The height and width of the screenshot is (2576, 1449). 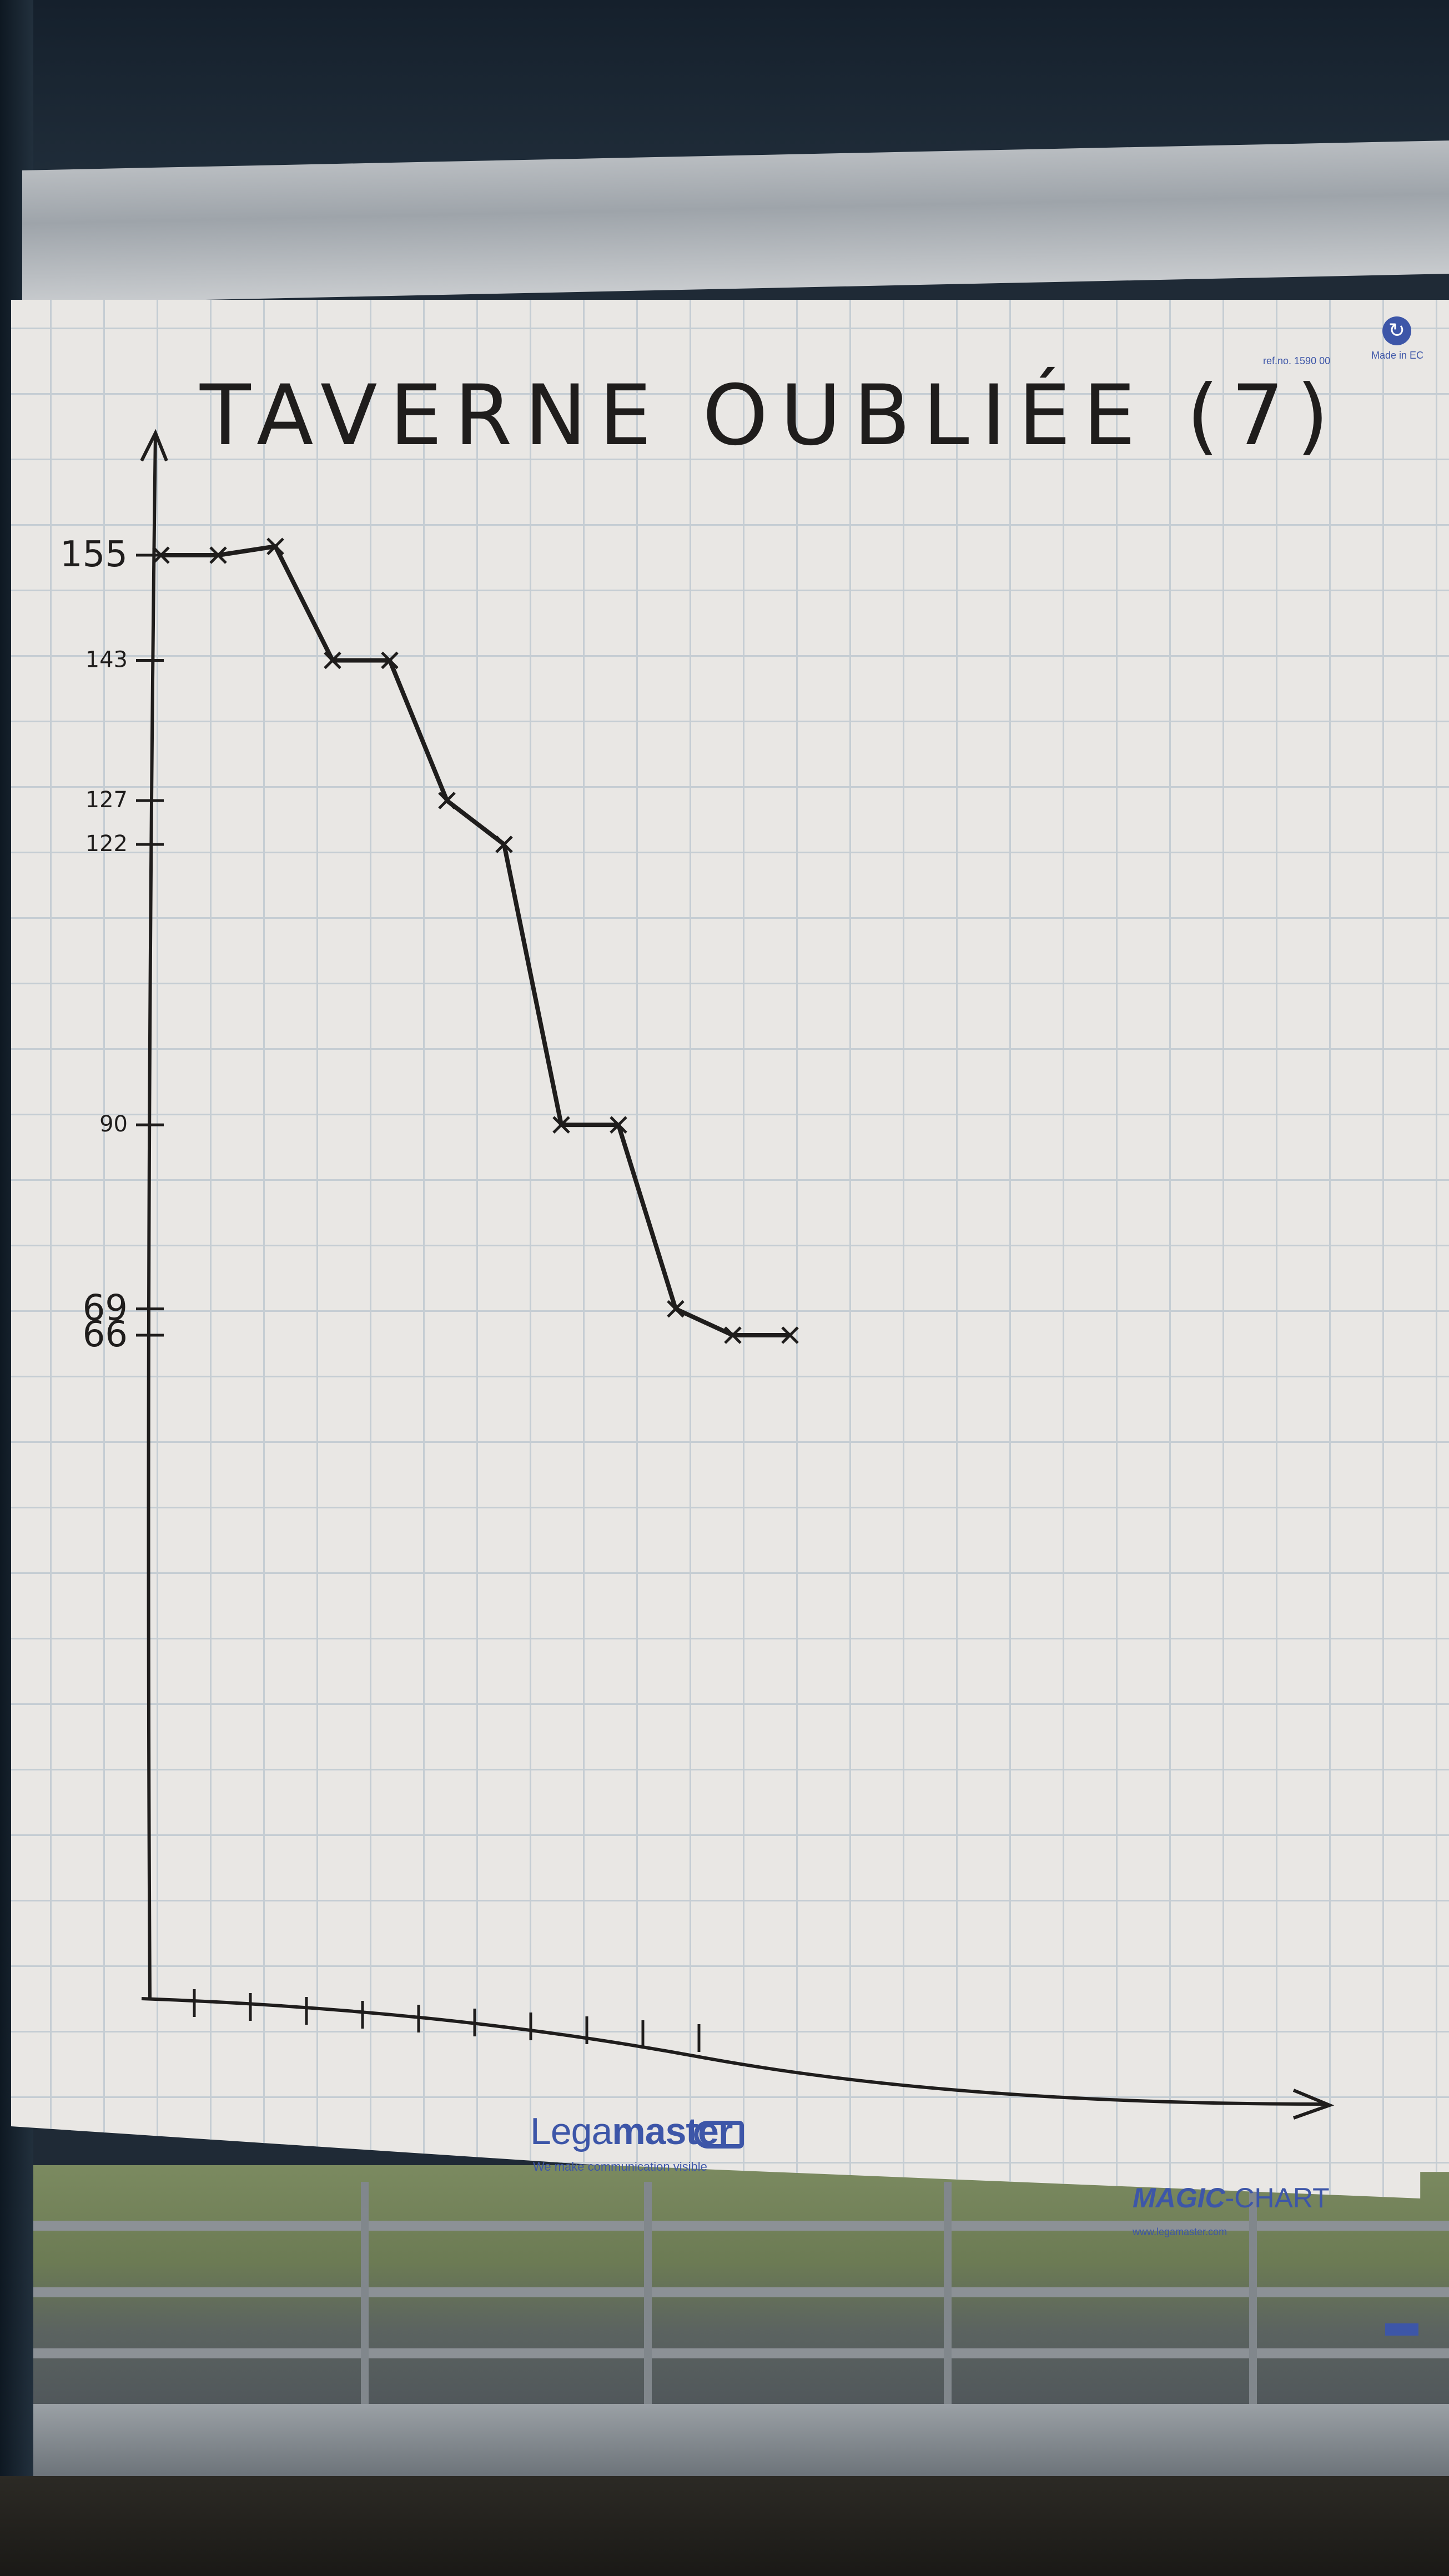 I want to click on series-line, so click(x=476, y=940).